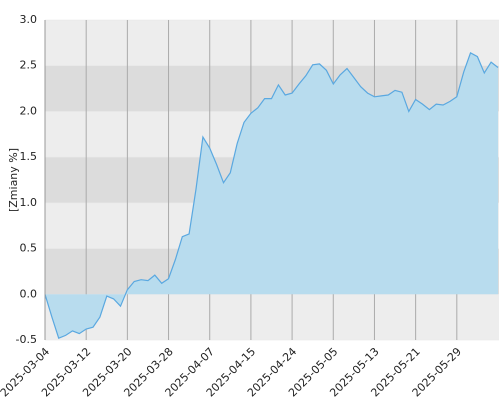 The width and height of the screenshot is (500, 400). What do you see at coordinates (13, 180) in the screenshot?
I see `y-axis-label: [Zmiany %]` at bounding box center [13, 180].